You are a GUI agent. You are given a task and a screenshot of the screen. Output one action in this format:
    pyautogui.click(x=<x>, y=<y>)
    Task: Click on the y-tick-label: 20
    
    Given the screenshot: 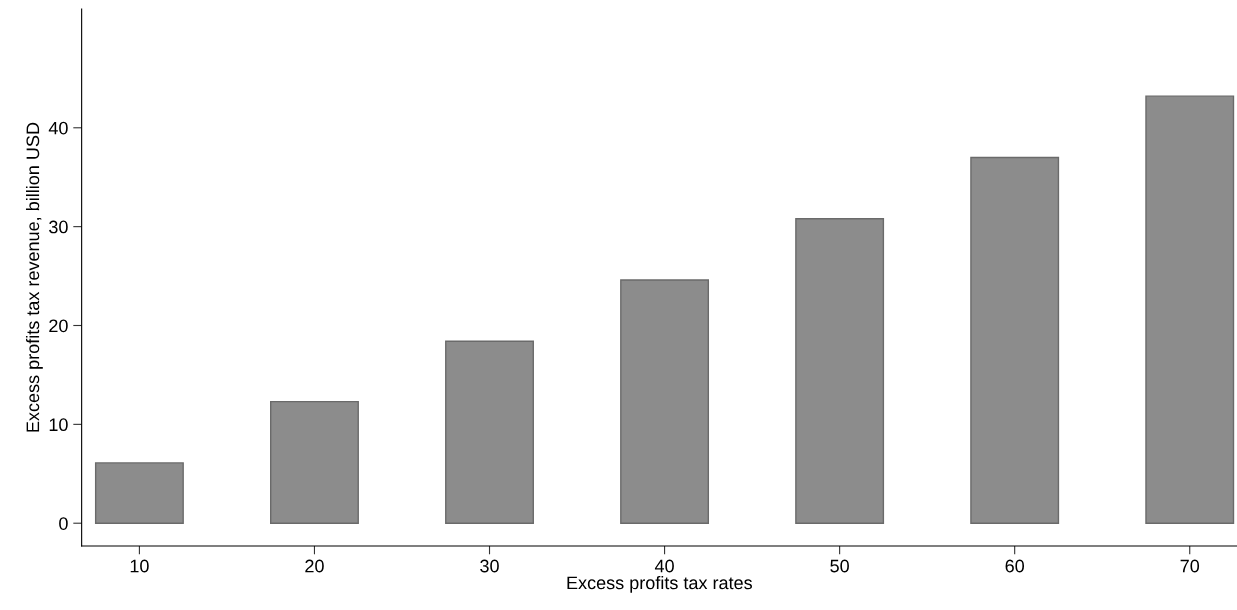 What is the action you would take?
    pyautogui.click(x=58, y=326)
    